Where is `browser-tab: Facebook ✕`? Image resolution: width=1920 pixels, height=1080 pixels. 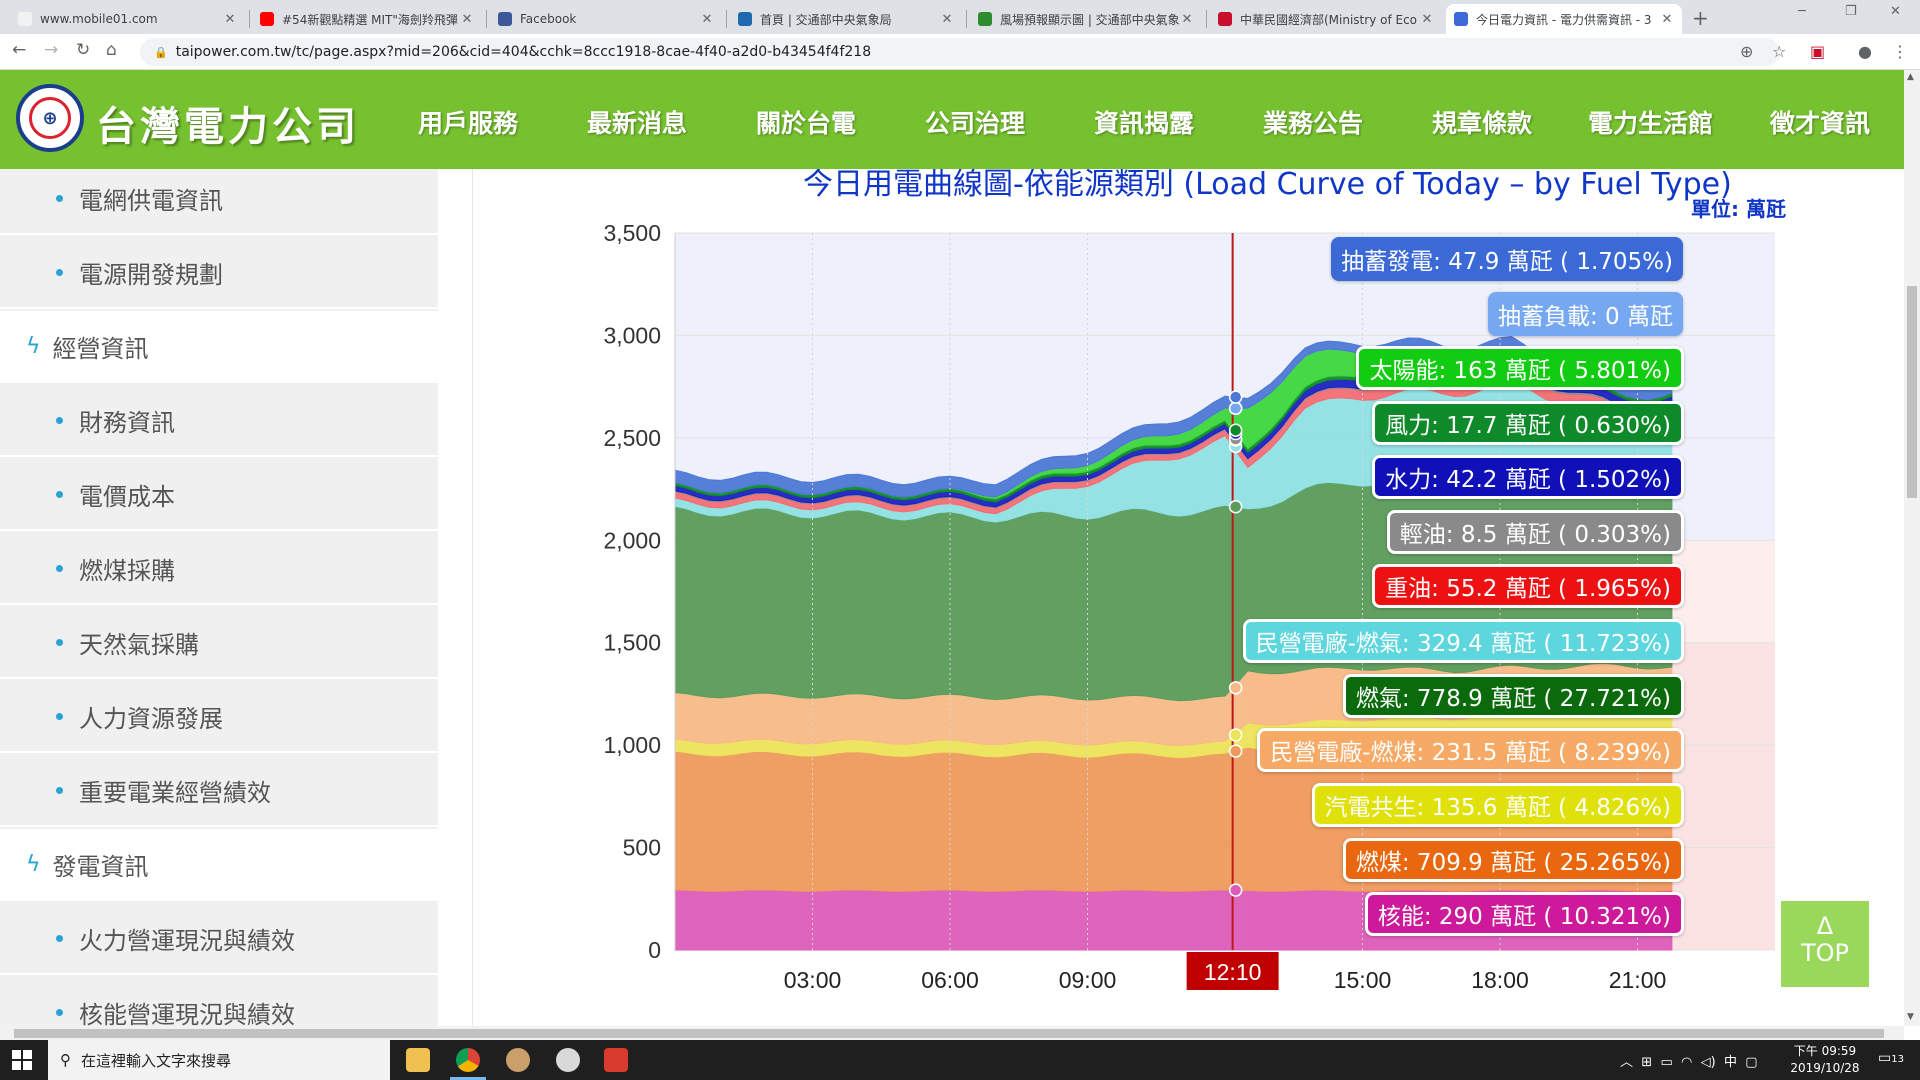 browser-tab: Facebook ✕ is located at coordinates (606, 19).